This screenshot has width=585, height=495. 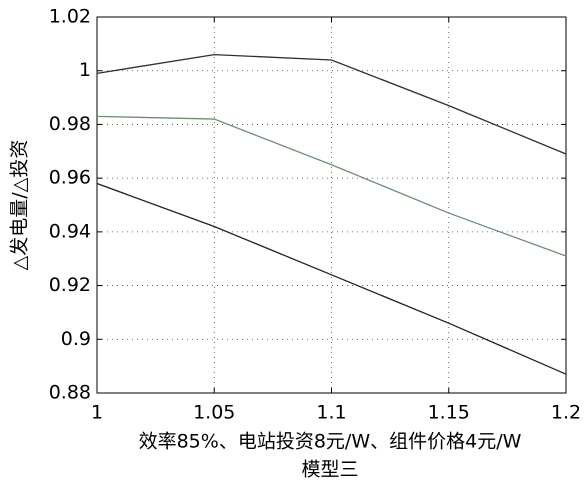 I want to click on x-tick-label: 1, so click(x=97, y=413).